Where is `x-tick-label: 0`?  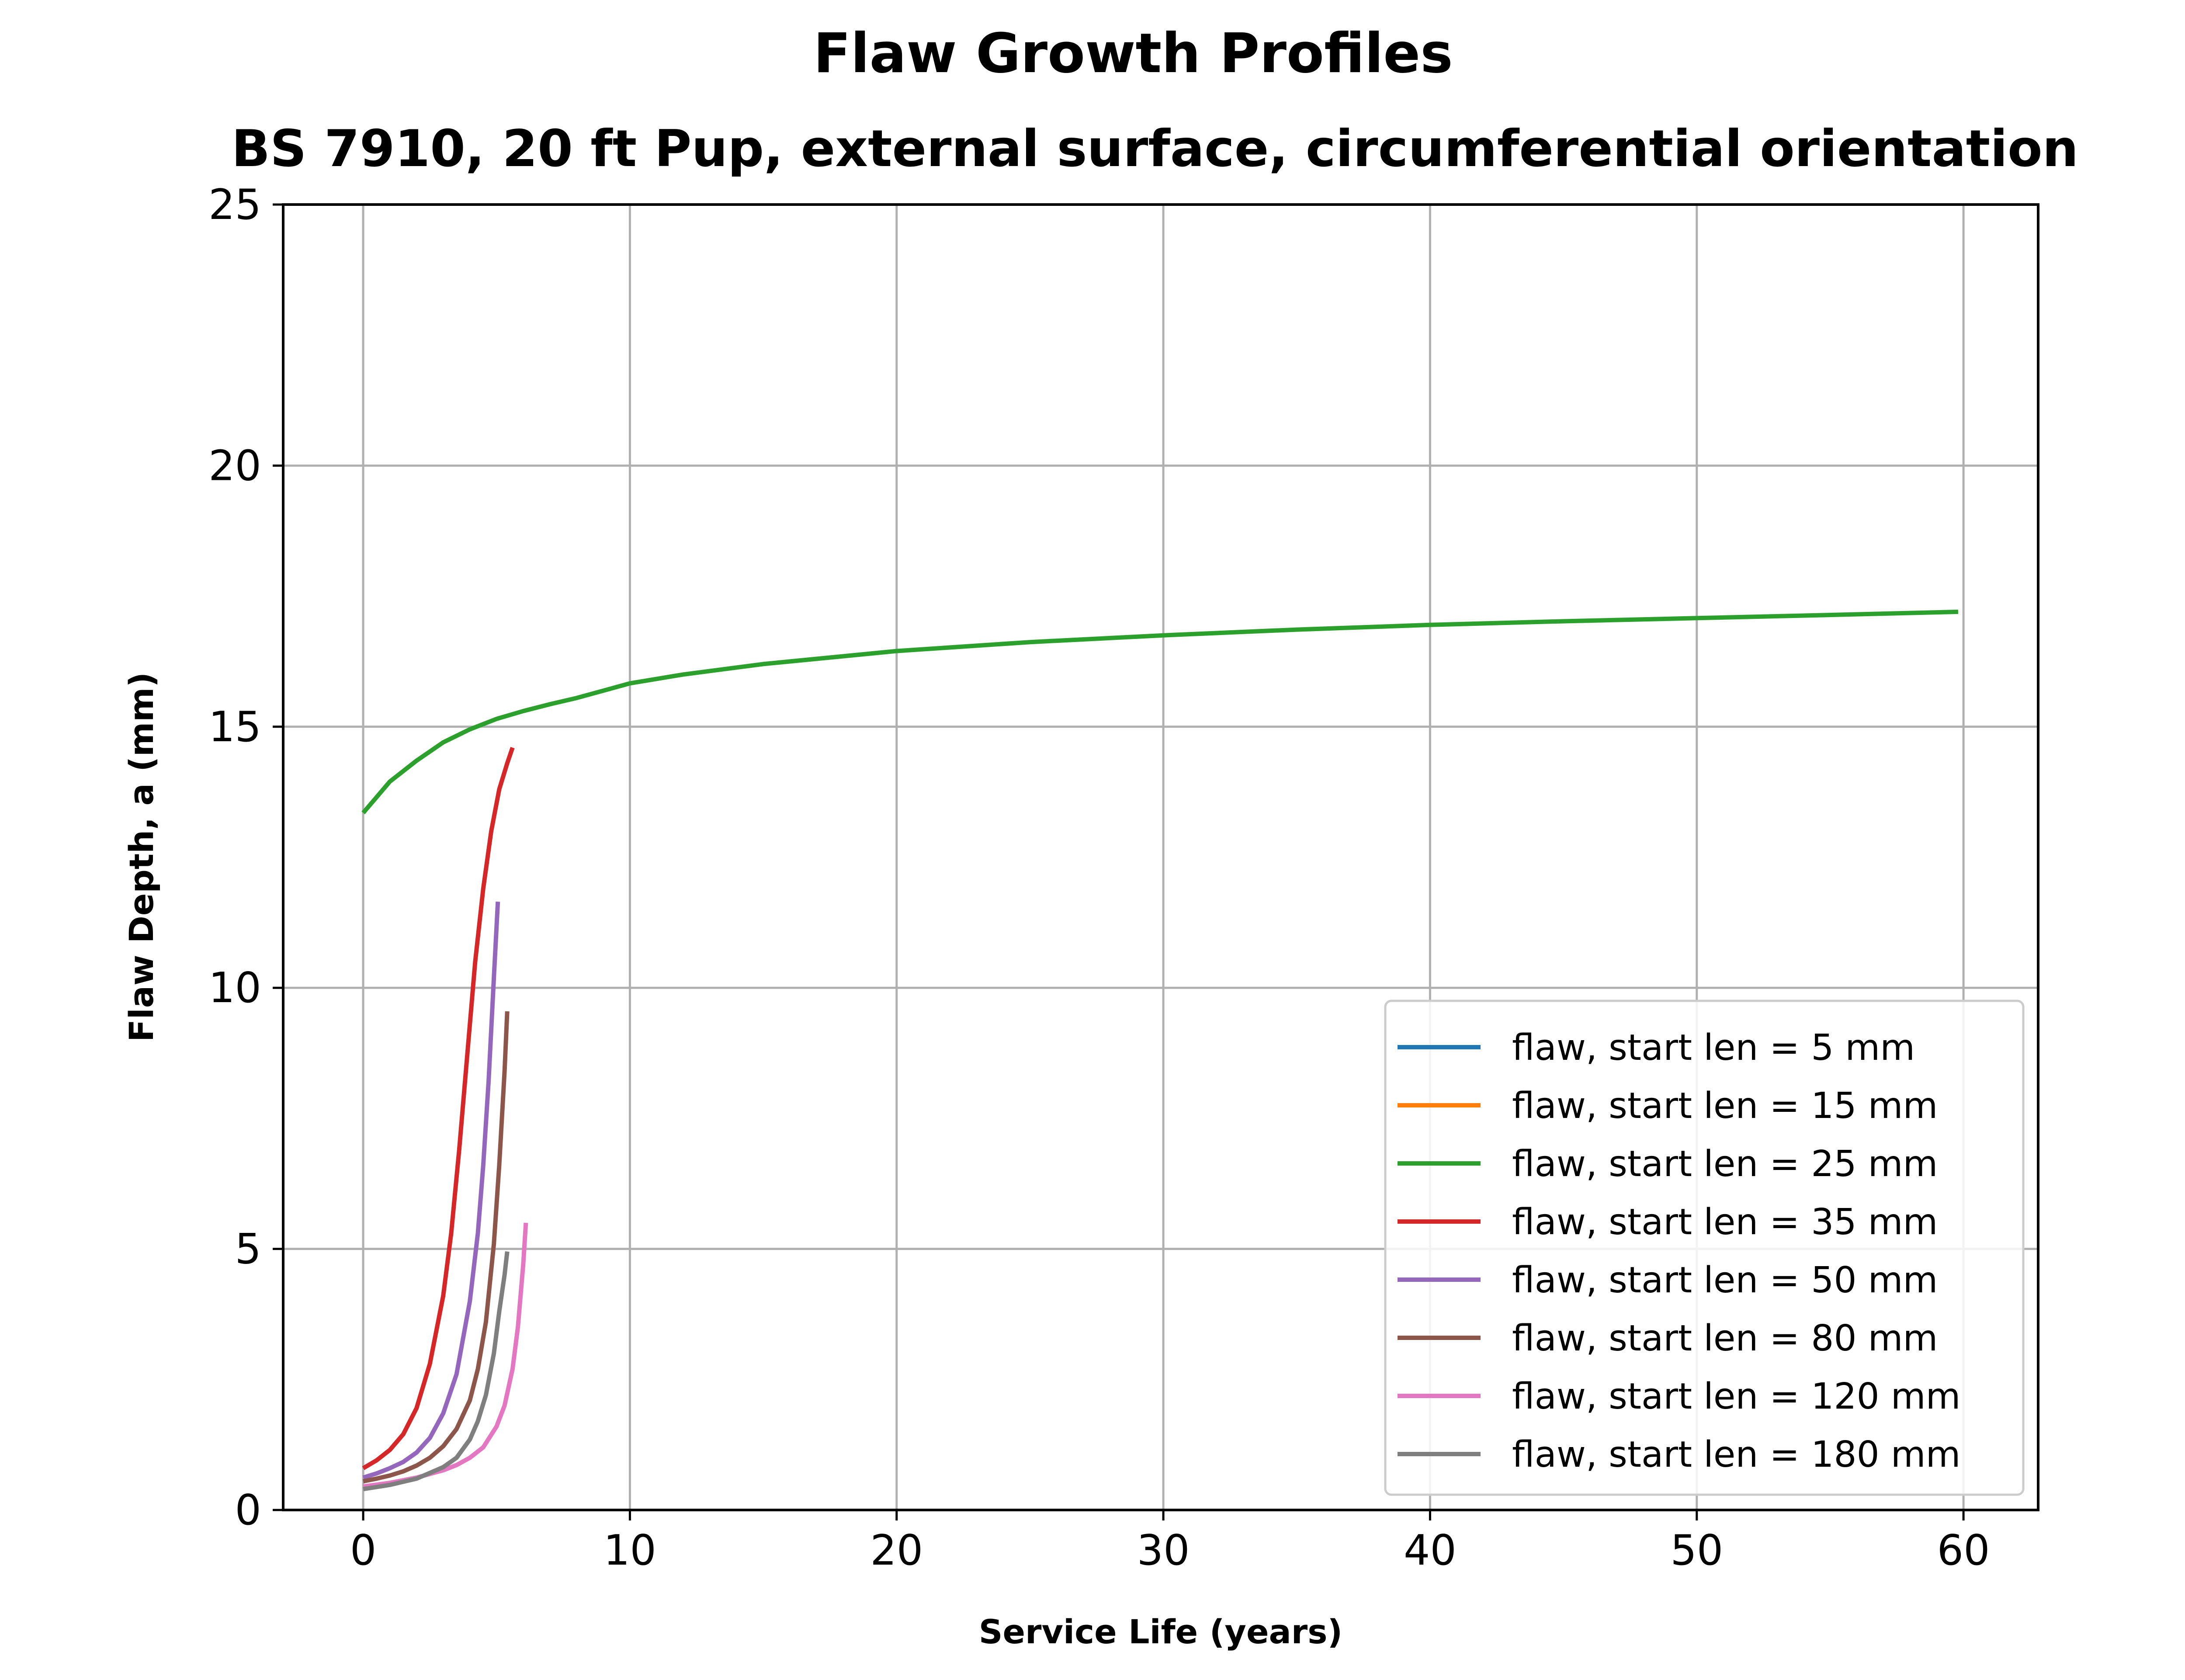 x-tick-label: 0 is located at coordinates (363, 1551).